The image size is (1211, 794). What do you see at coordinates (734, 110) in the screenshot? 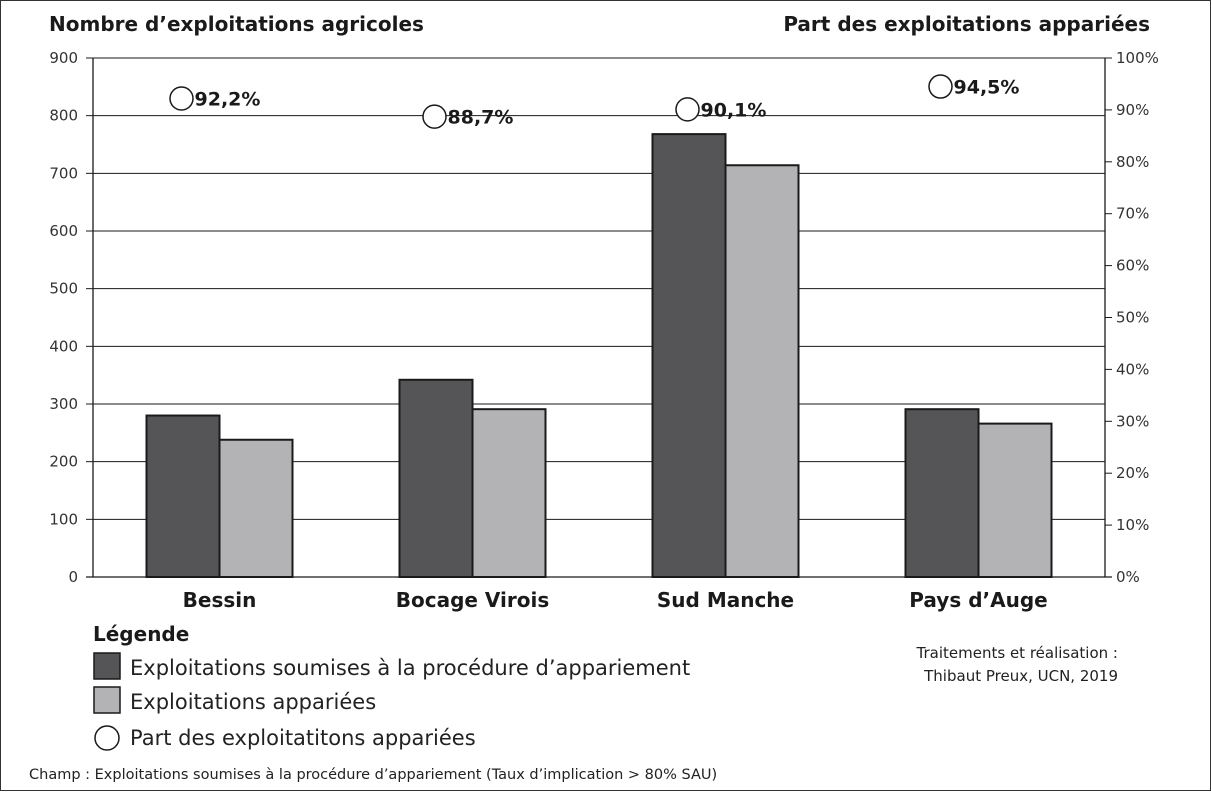
I see `share-label: 90,1%` at bounding box center [734, 110].